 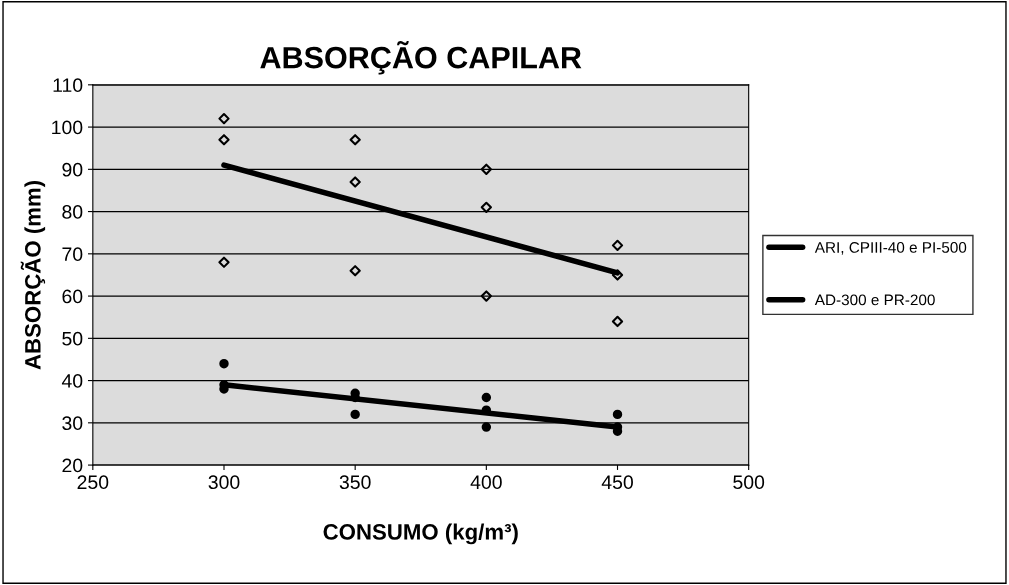 What do you see at coordinates (486, 482) in the screenshot?
I see `x-tick-label: 400` at bounding box center [486, 482].